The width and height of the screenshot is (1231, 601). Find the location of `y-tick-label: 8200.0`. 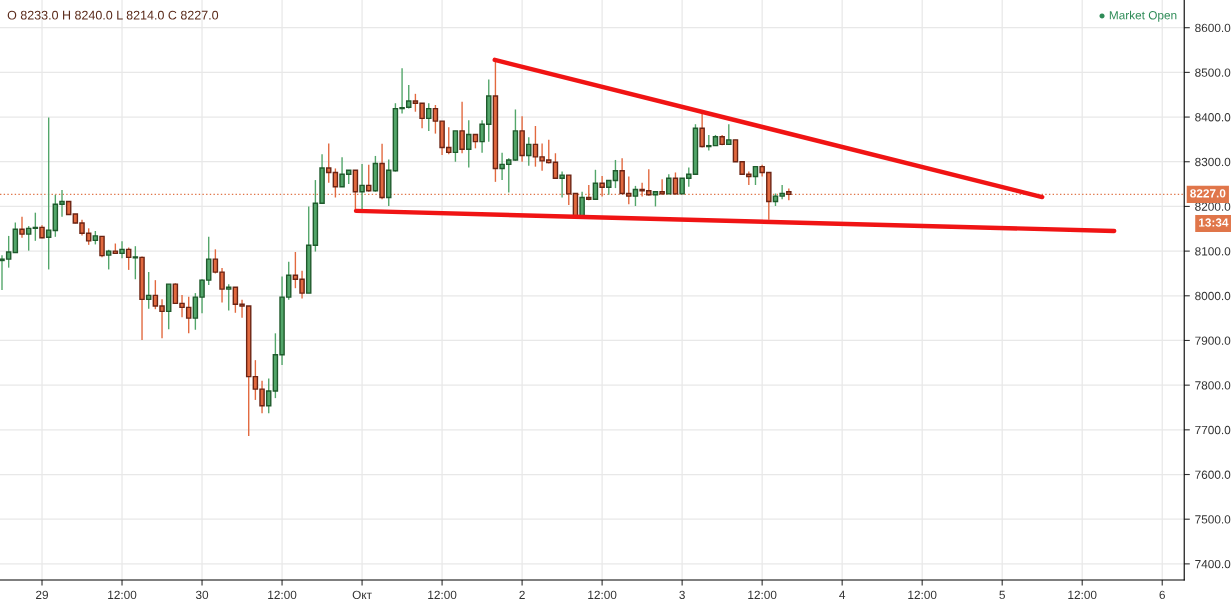

y-tick-label: 8200.0 is located at coordinates (1213, 206).